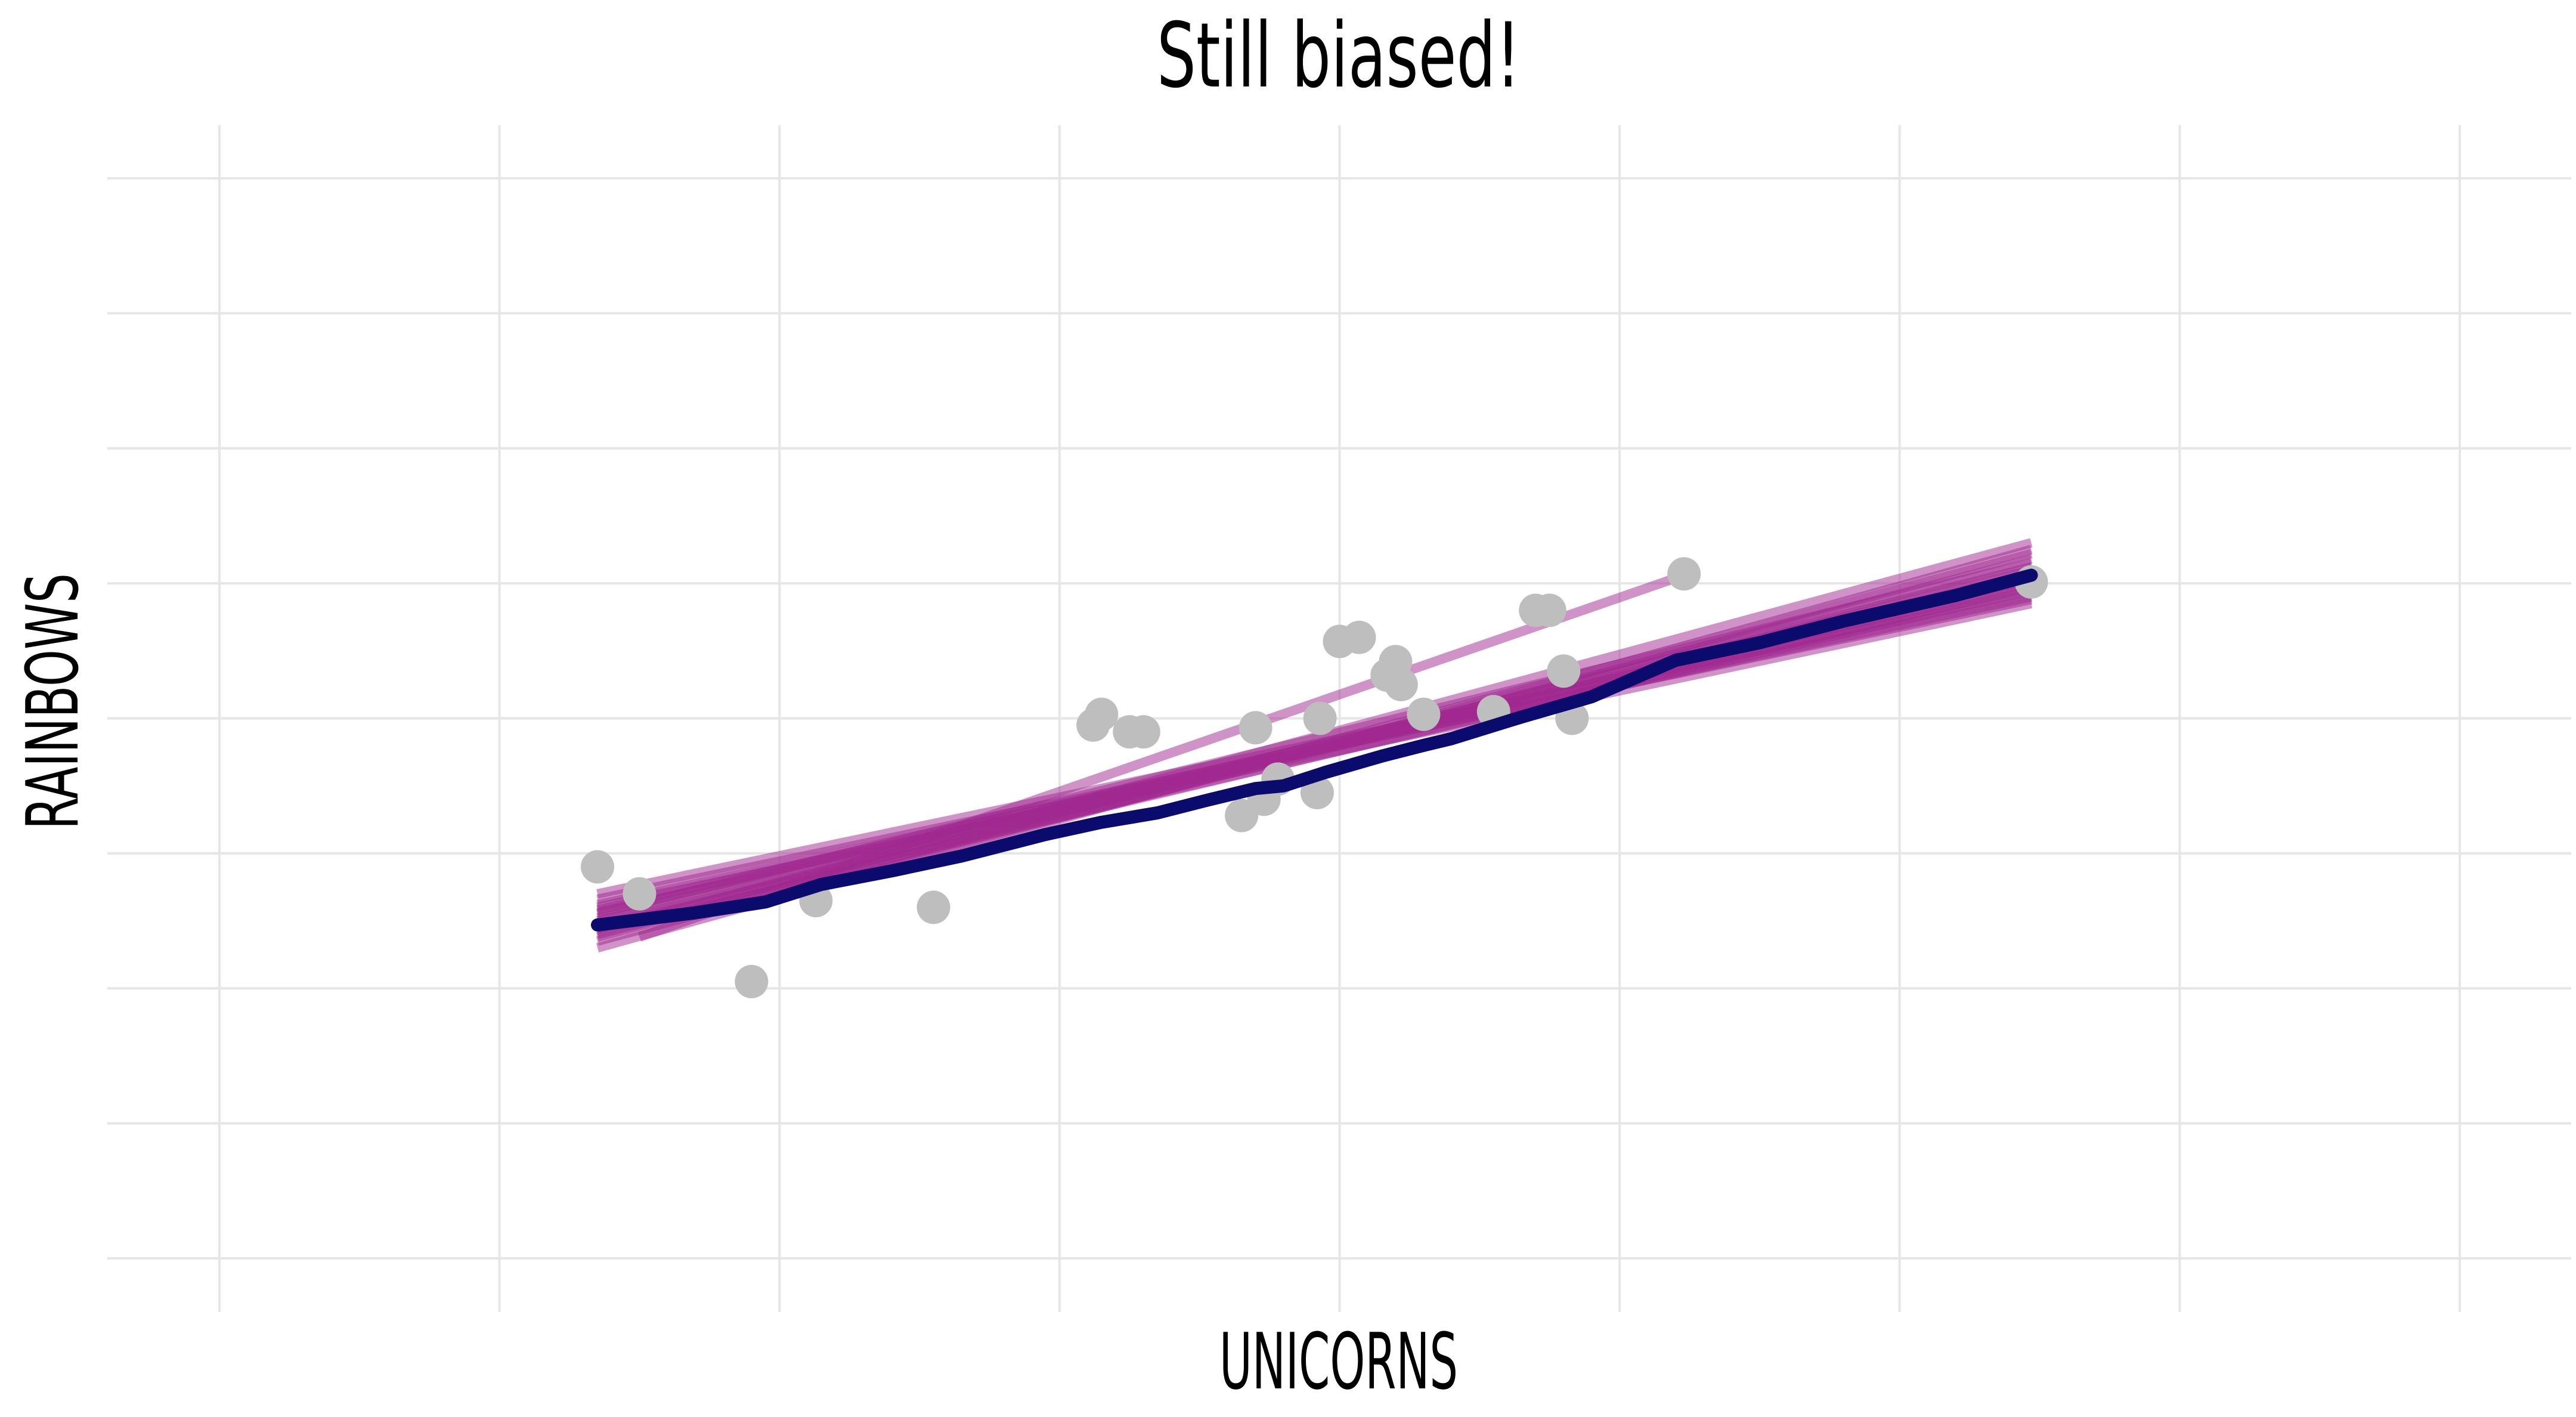 The image size is (2576, 1417). Describe the element at coordinates (54, 701) in the screenshot. I see `y-axis-label: RAINBOWS` at that location.